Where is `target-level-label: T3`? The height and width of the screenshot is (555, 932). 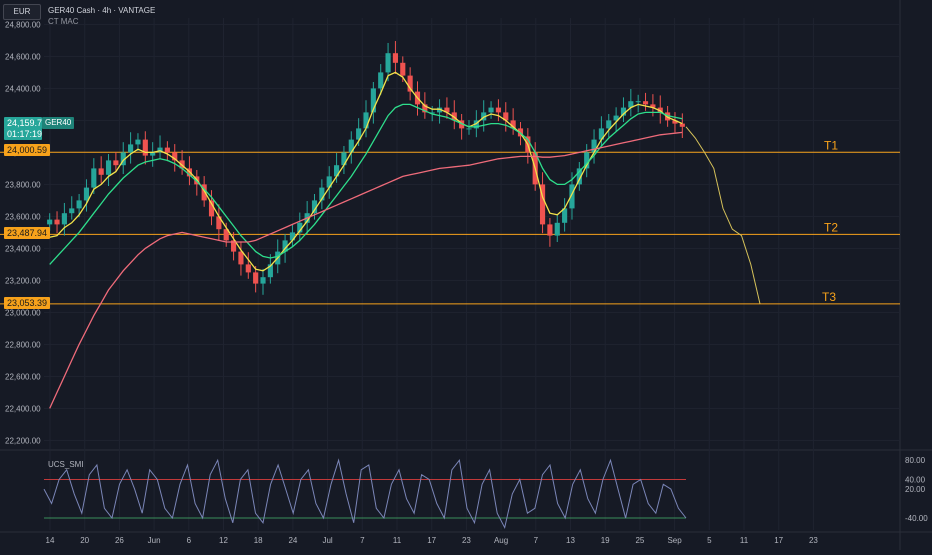 target-level-label: T3 is located at coordinates (829, 297).